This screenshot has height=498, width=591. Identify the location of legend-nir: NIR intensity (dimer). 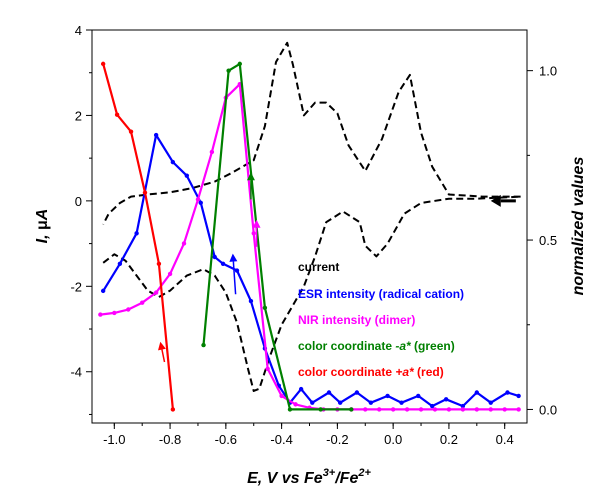
(356, 320).